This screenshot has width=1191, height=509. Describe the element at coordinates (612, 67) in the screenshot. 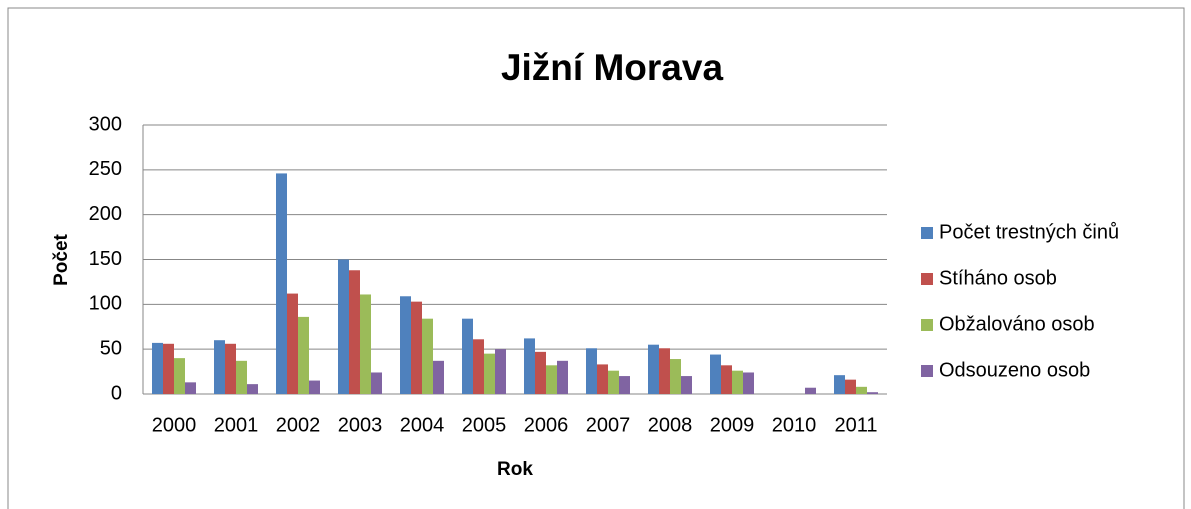

I see `chart-title: Jižní Morava` at that location.